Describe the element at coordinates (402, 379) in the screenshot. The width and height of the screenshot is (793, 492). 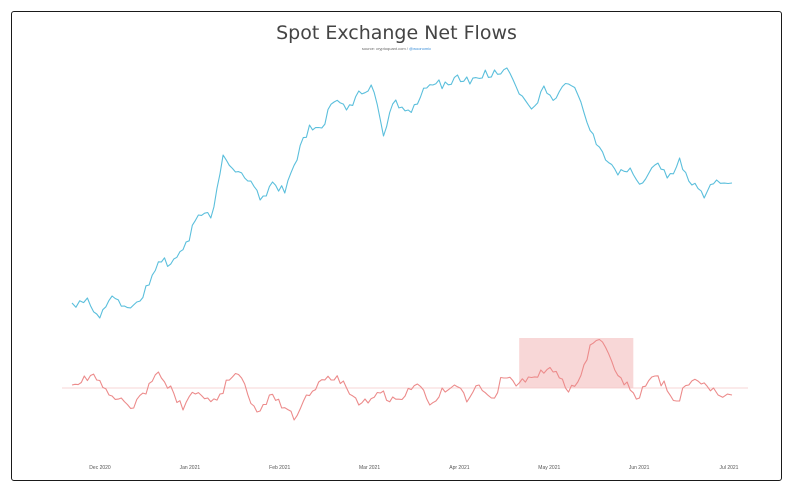
I see `bottom-series-line` at that location.